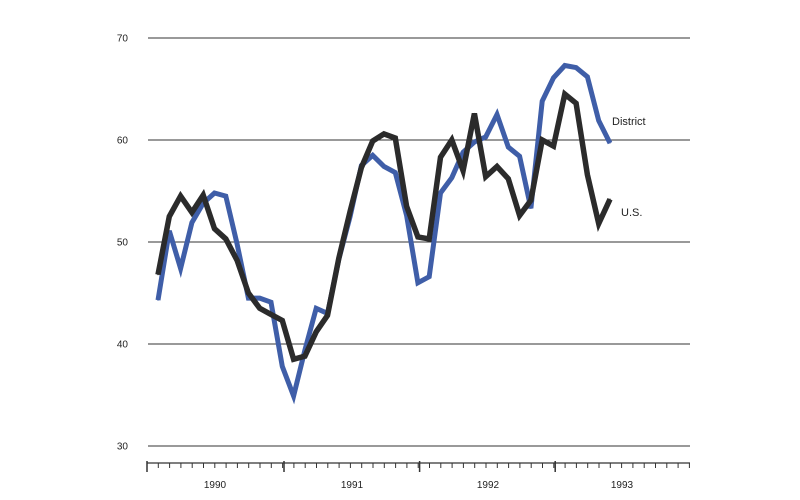 This screenshot has width=800, height=500. Describe the element at coordinates (631, 213) in the screenshot. I see `series-label: U.S.` at that location.